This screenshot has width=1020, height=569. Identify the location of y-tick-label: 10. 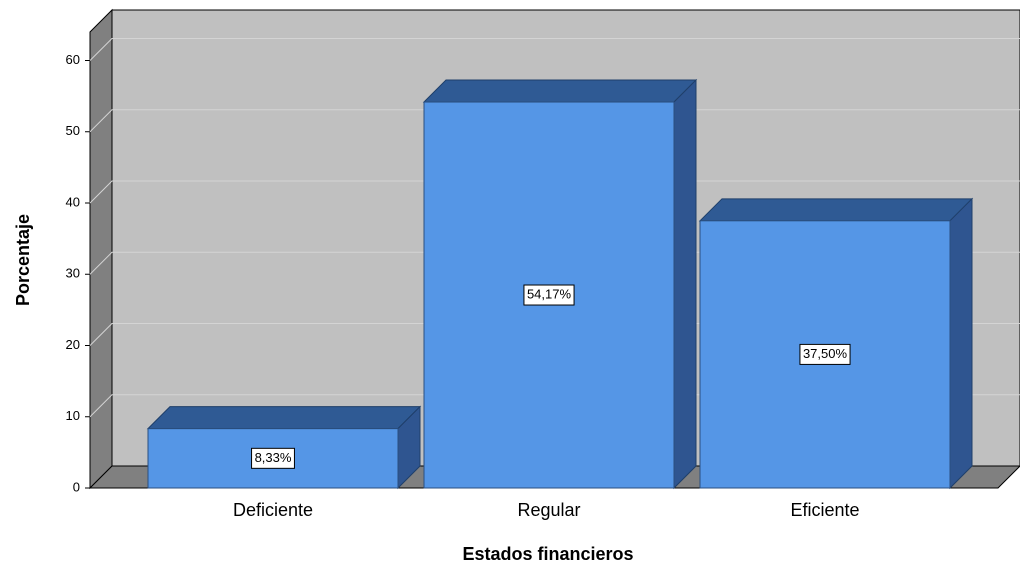
(73, 415).